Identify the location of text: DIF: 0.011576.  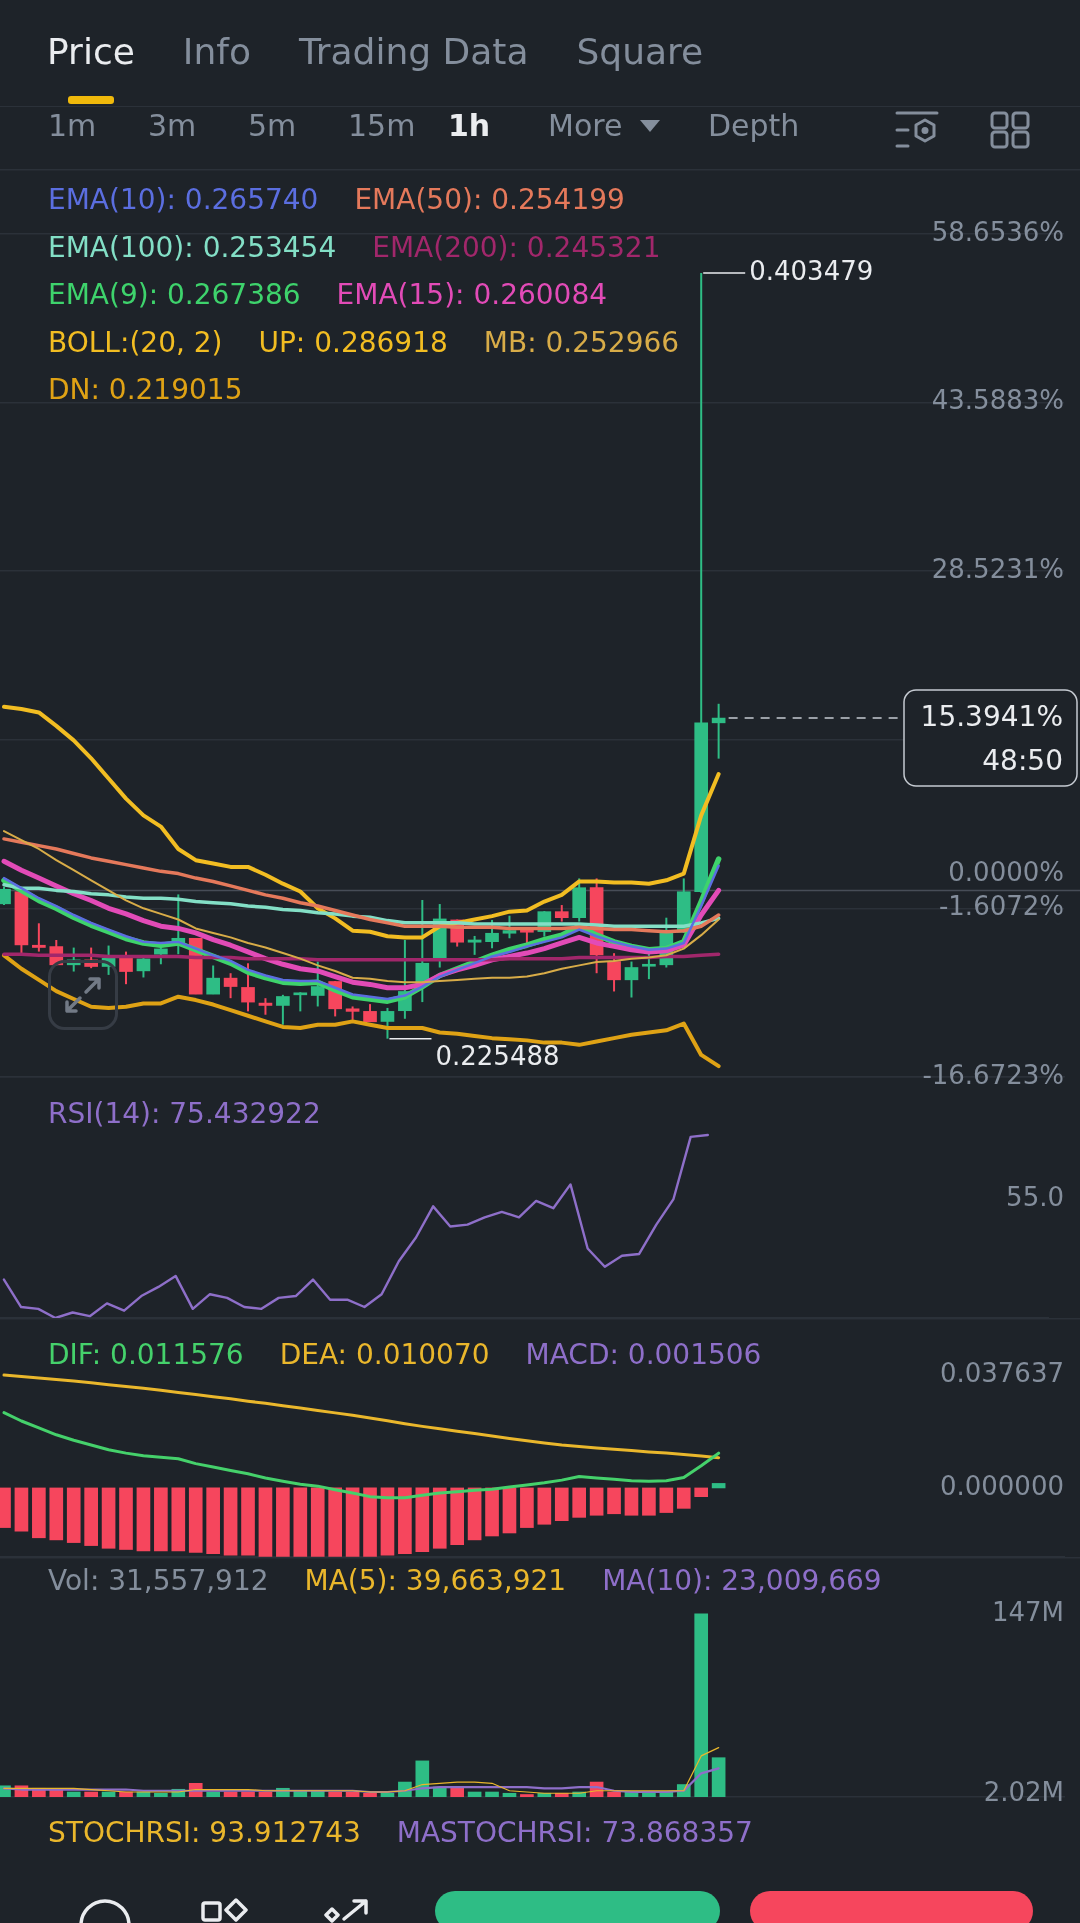
(146, 1355).